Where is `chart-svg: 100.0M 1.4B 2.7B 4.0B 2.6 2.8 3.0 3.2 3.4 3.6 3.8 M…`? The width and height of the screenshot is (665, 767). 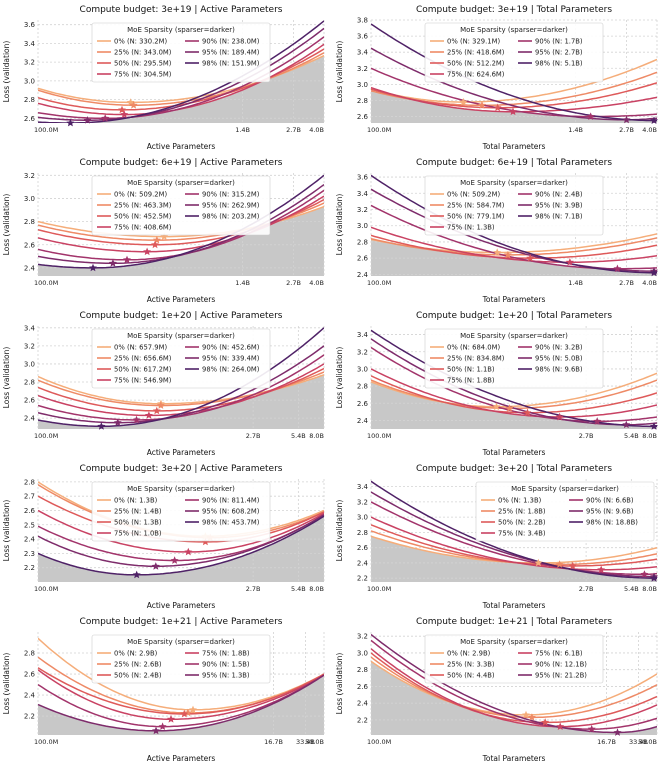
chart-svg: 100.0M 1.4B 2.7B 4.0B 2.6 2.8 3.0 3.2 3.4 3.6 3.8 M… is located at coordinates (496, 78).